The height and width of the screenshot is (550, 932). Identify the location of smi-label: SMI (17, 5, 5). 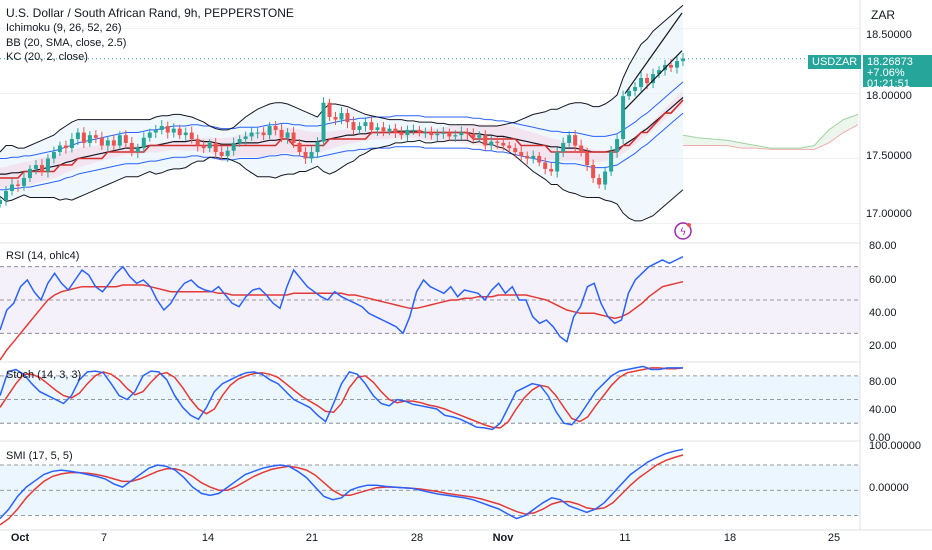
(39, 456).